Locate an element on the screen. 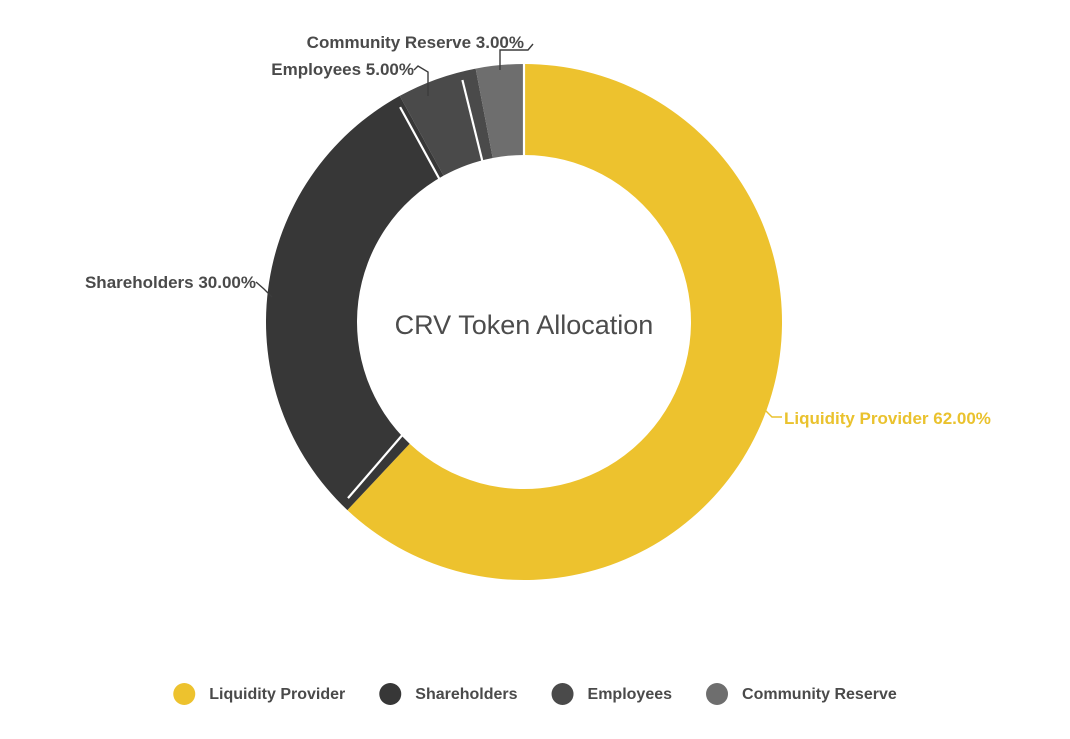  legend-marker-community-reserve is located at coordinates (717, 694).